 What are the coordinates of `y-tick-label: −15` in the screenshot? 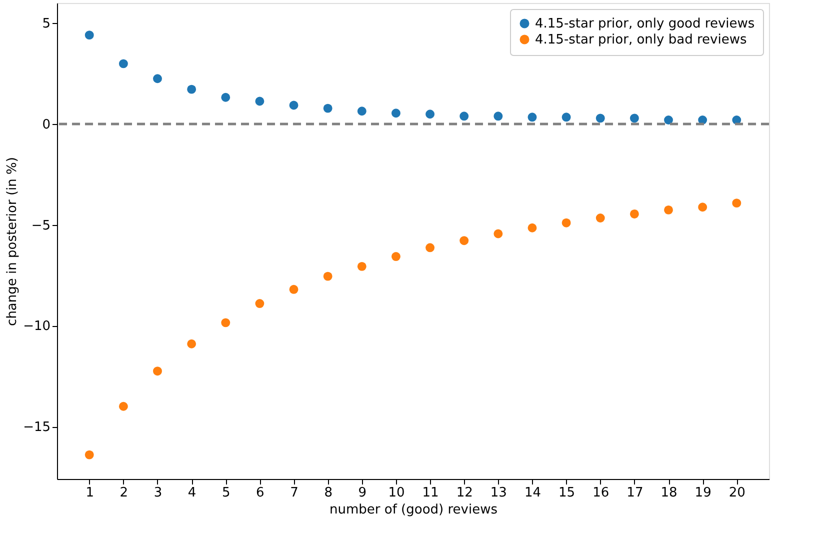 It's located at (36, 428).